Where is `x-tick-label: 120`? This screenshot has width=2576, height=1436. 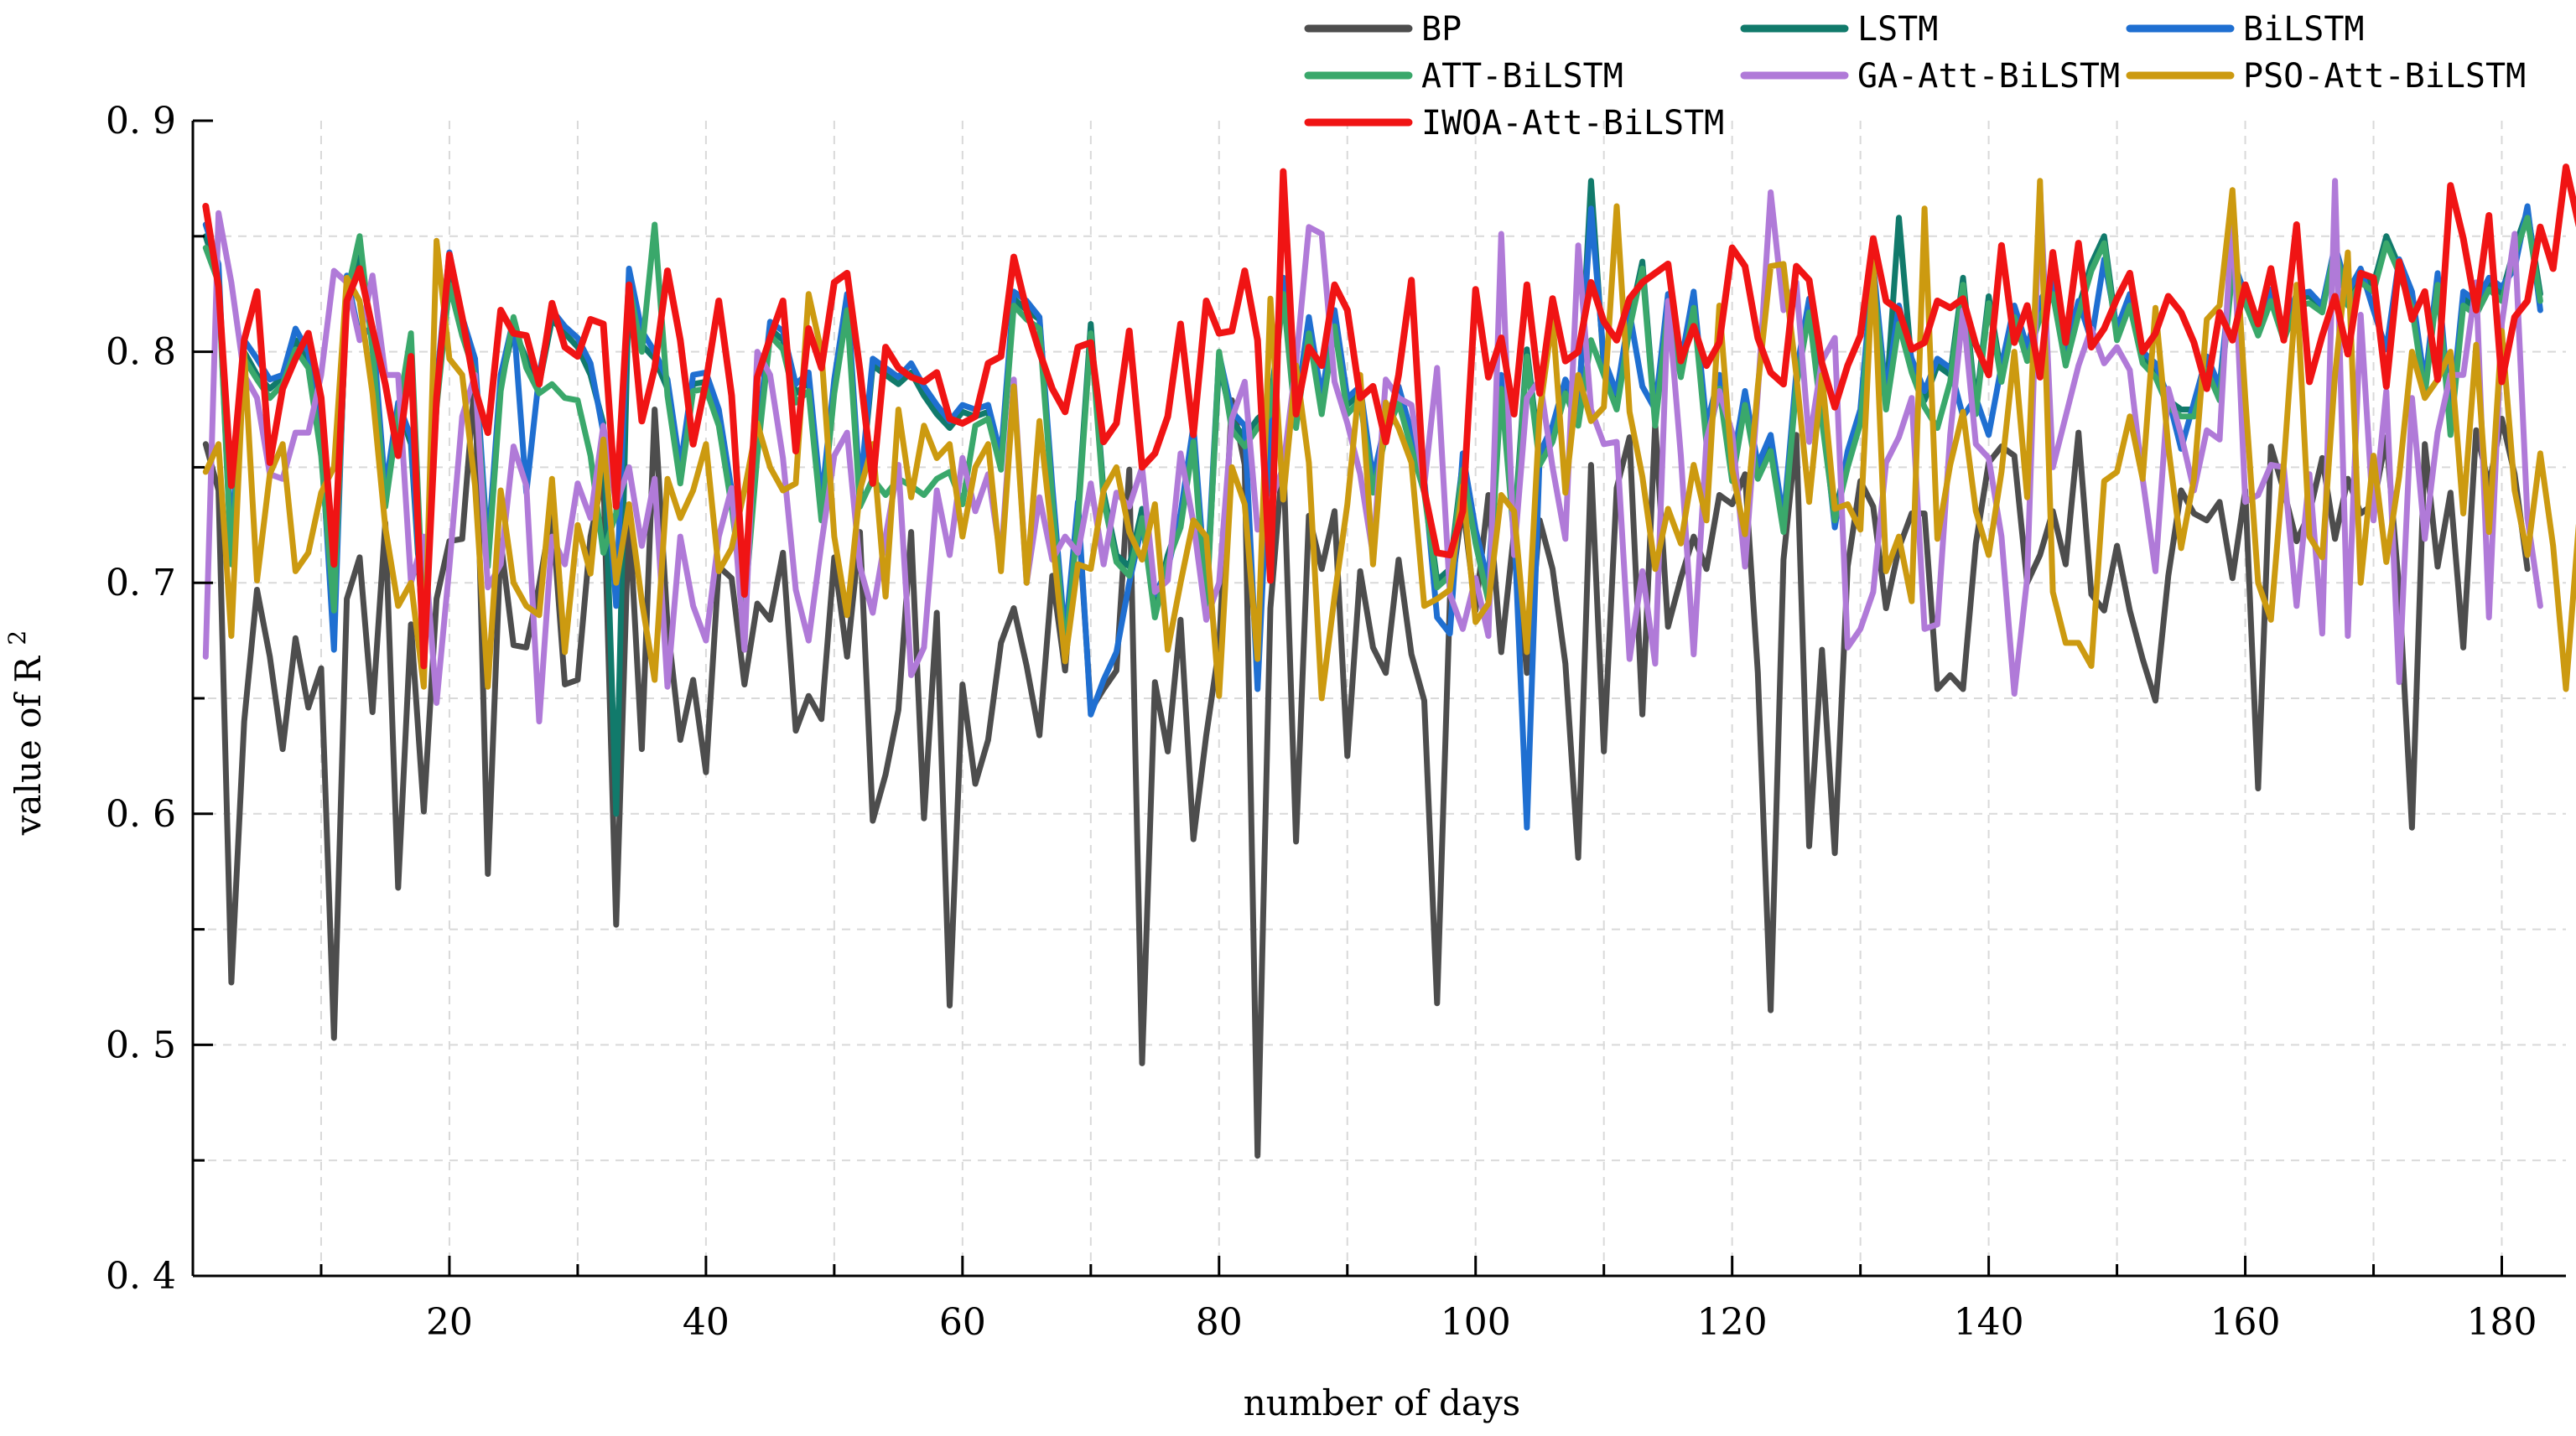
x-tick-label: 120 is located at coordinates (1732, 1322).